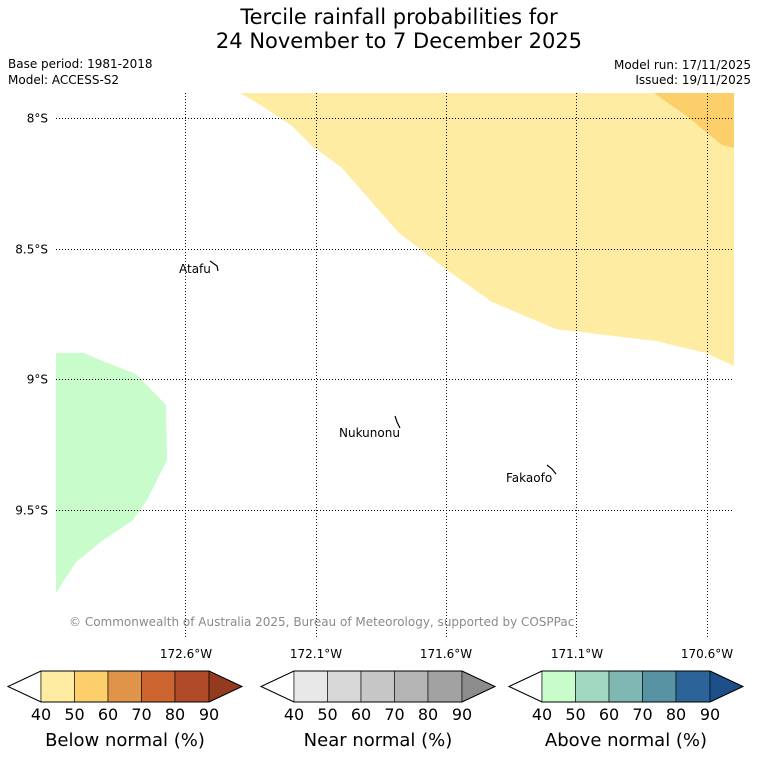 The height and width of the screenshot is (781, 758). I want to click on near-tick-50: 50, so click(327, 714).